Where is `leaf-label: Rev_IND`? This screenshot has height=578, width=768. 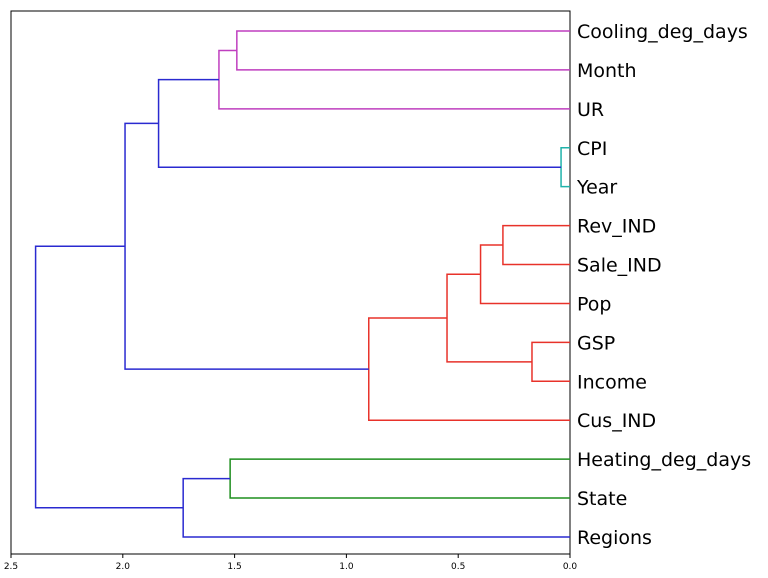 leaf-label: Rev_IND is located at coordinates (616, 227).